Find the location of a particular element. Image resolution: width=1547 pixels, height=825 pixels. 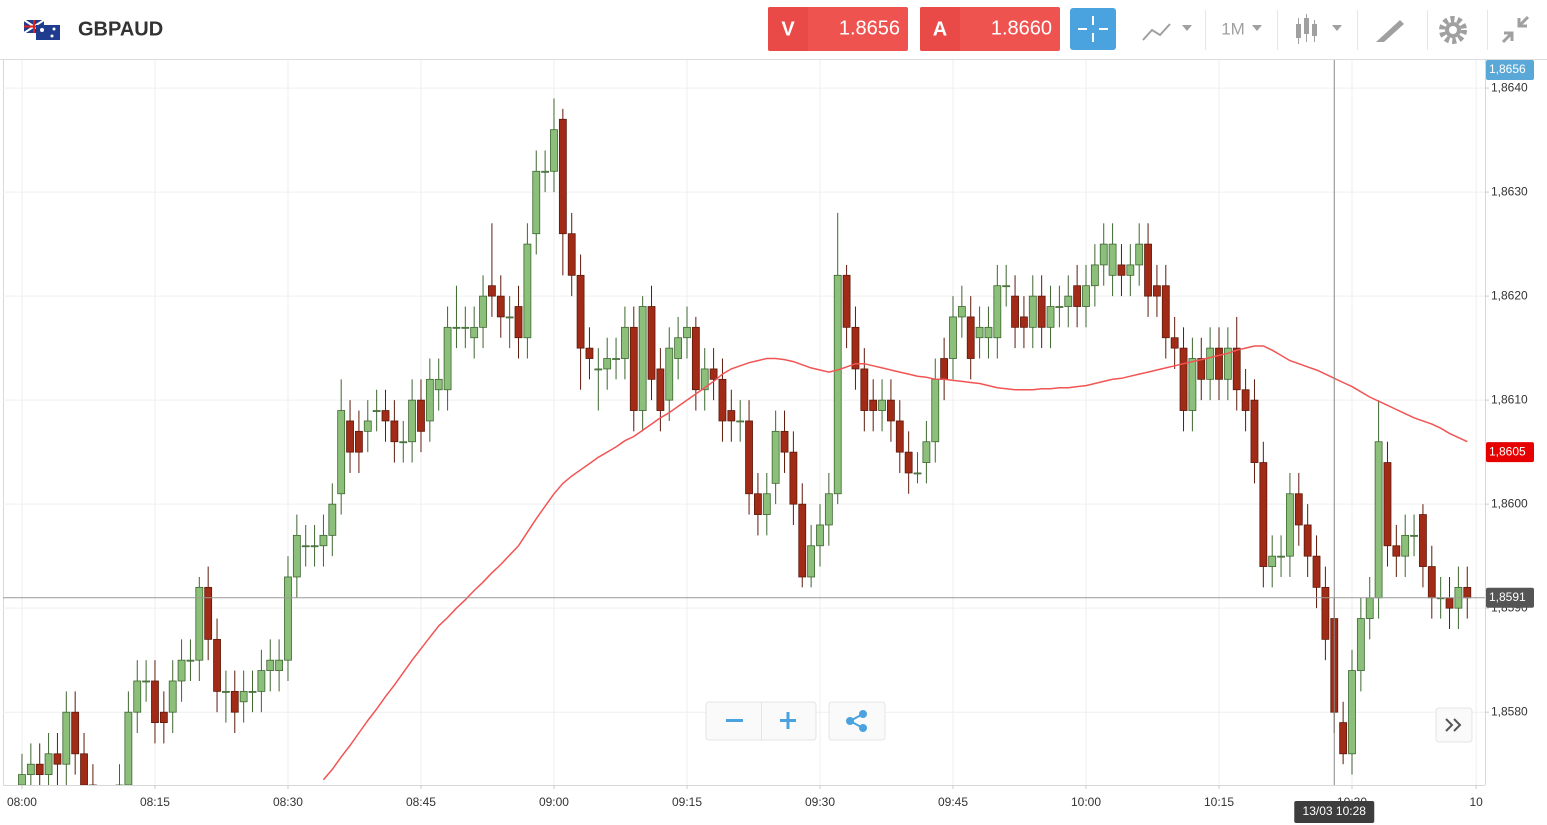

toolbar: GBPAUD V 1.8656 A 1.8660 1M is located at coordinates (773, 33).